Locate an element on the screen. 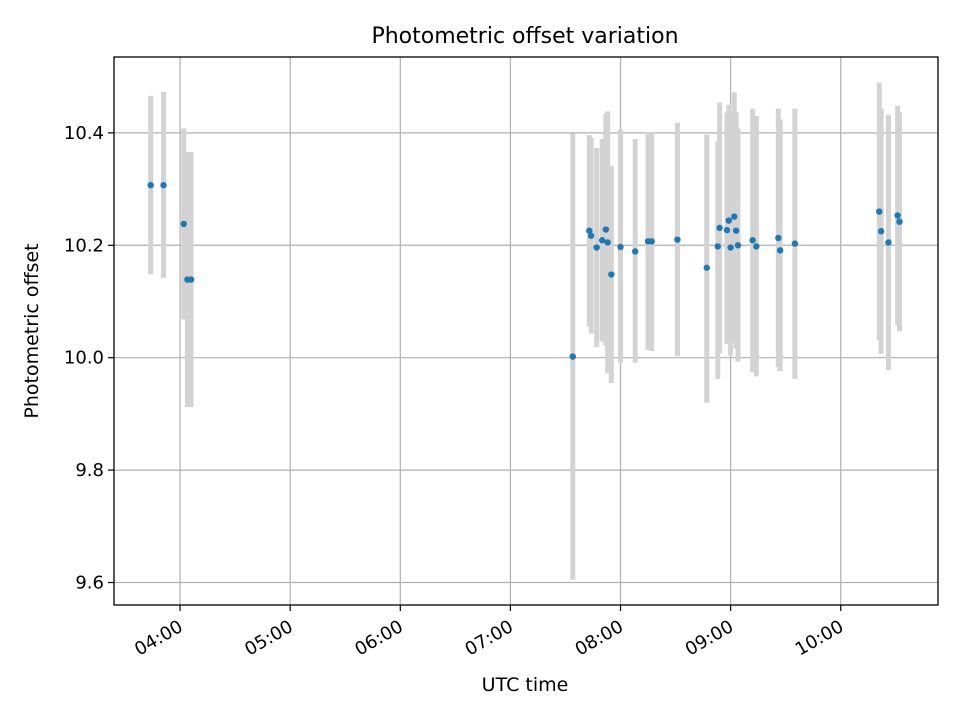  y-tick-label: 9.6 is located at coordinates (89, 583).